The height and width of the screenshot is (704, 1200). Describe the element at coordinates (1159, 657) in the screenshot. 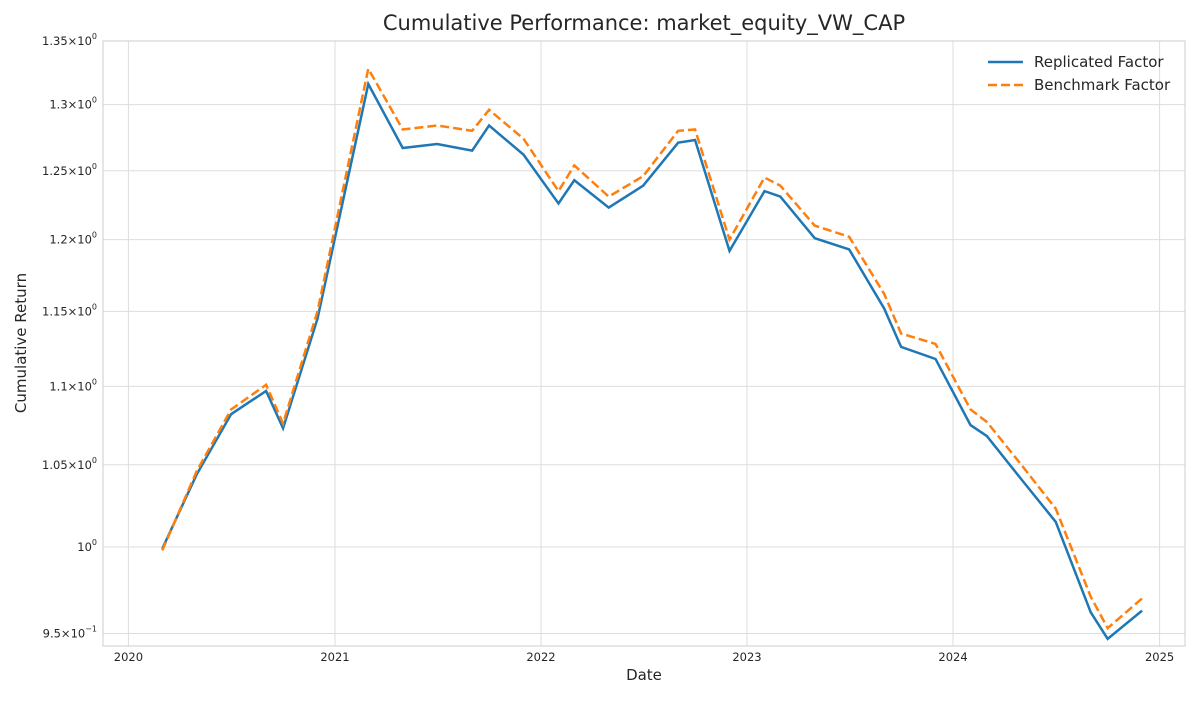

I see `x-tick-label: 2025` at that location.